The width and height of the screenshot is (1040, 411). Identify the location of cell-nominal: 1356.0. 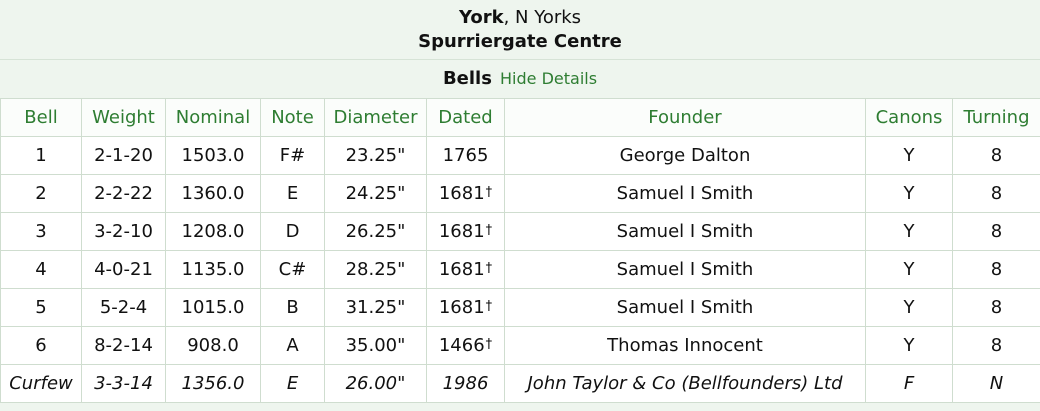
(213, 383).